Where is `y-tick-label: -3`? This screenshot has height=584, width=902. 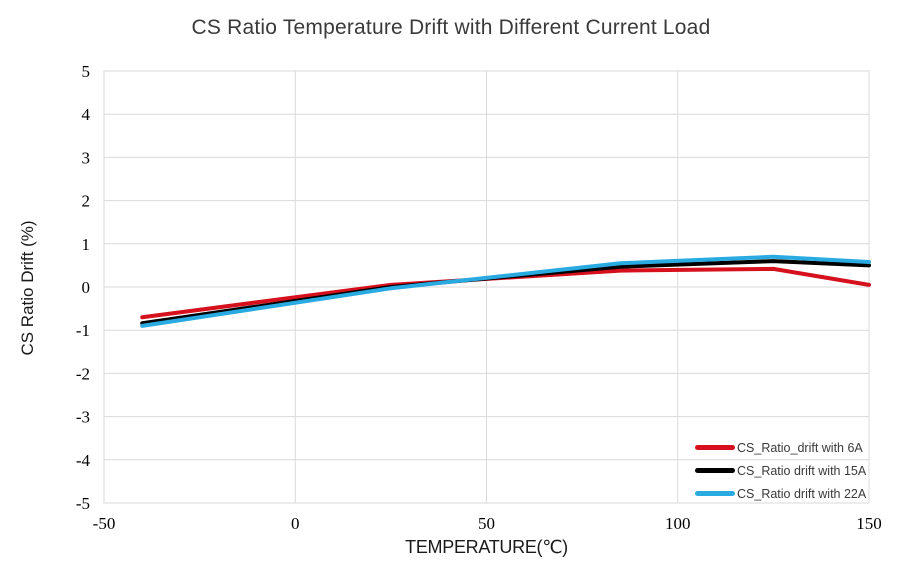
y-tick-label: -3 is located at coordinates (83, 417).